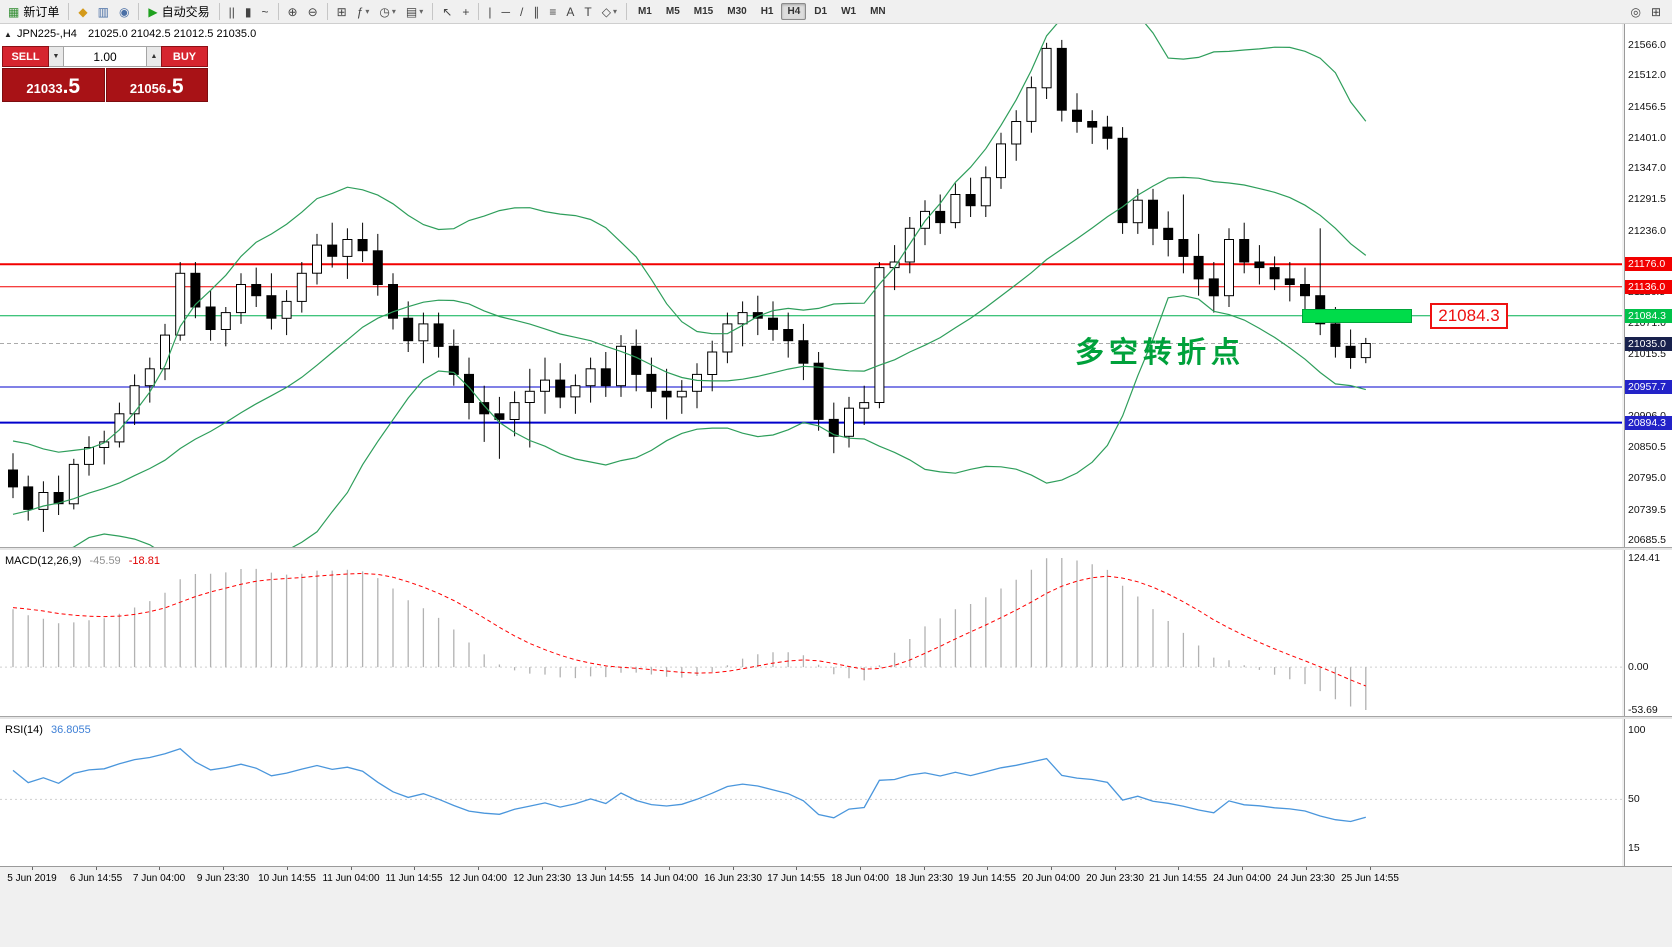  Describe the element at coordinates (154, 56) in the screenshot. I see `volume-increase-button: ▲` at that location.